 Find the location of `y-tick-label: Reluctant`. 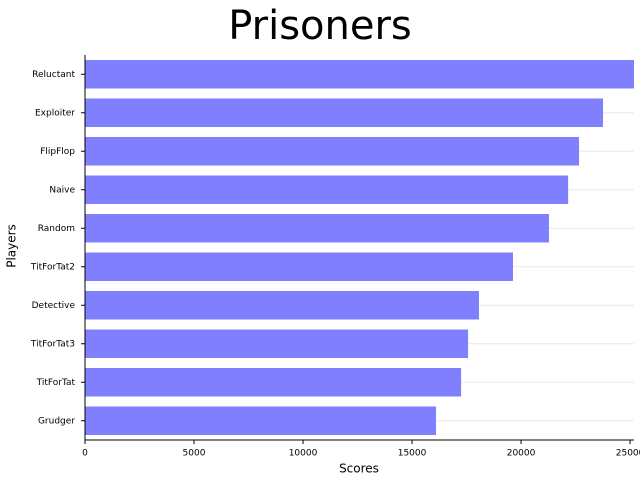

y-tick-label: Reluctant is located at coordinates (53, 75).